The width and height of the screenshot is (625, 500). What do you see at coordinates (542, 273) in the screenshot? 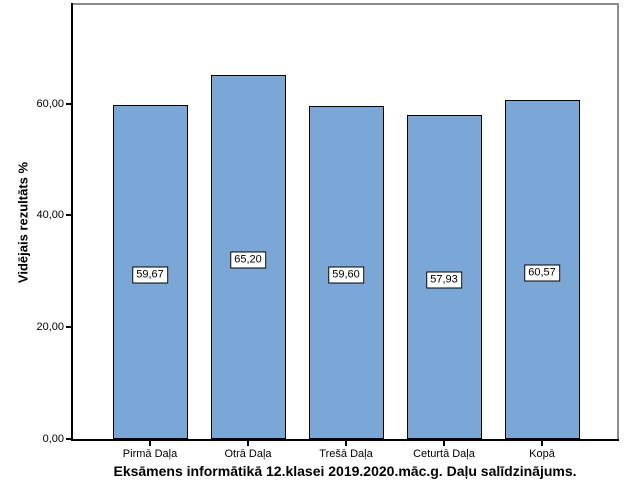
I see `bar-value-label: 60,57` at bounding box center [542, 273].